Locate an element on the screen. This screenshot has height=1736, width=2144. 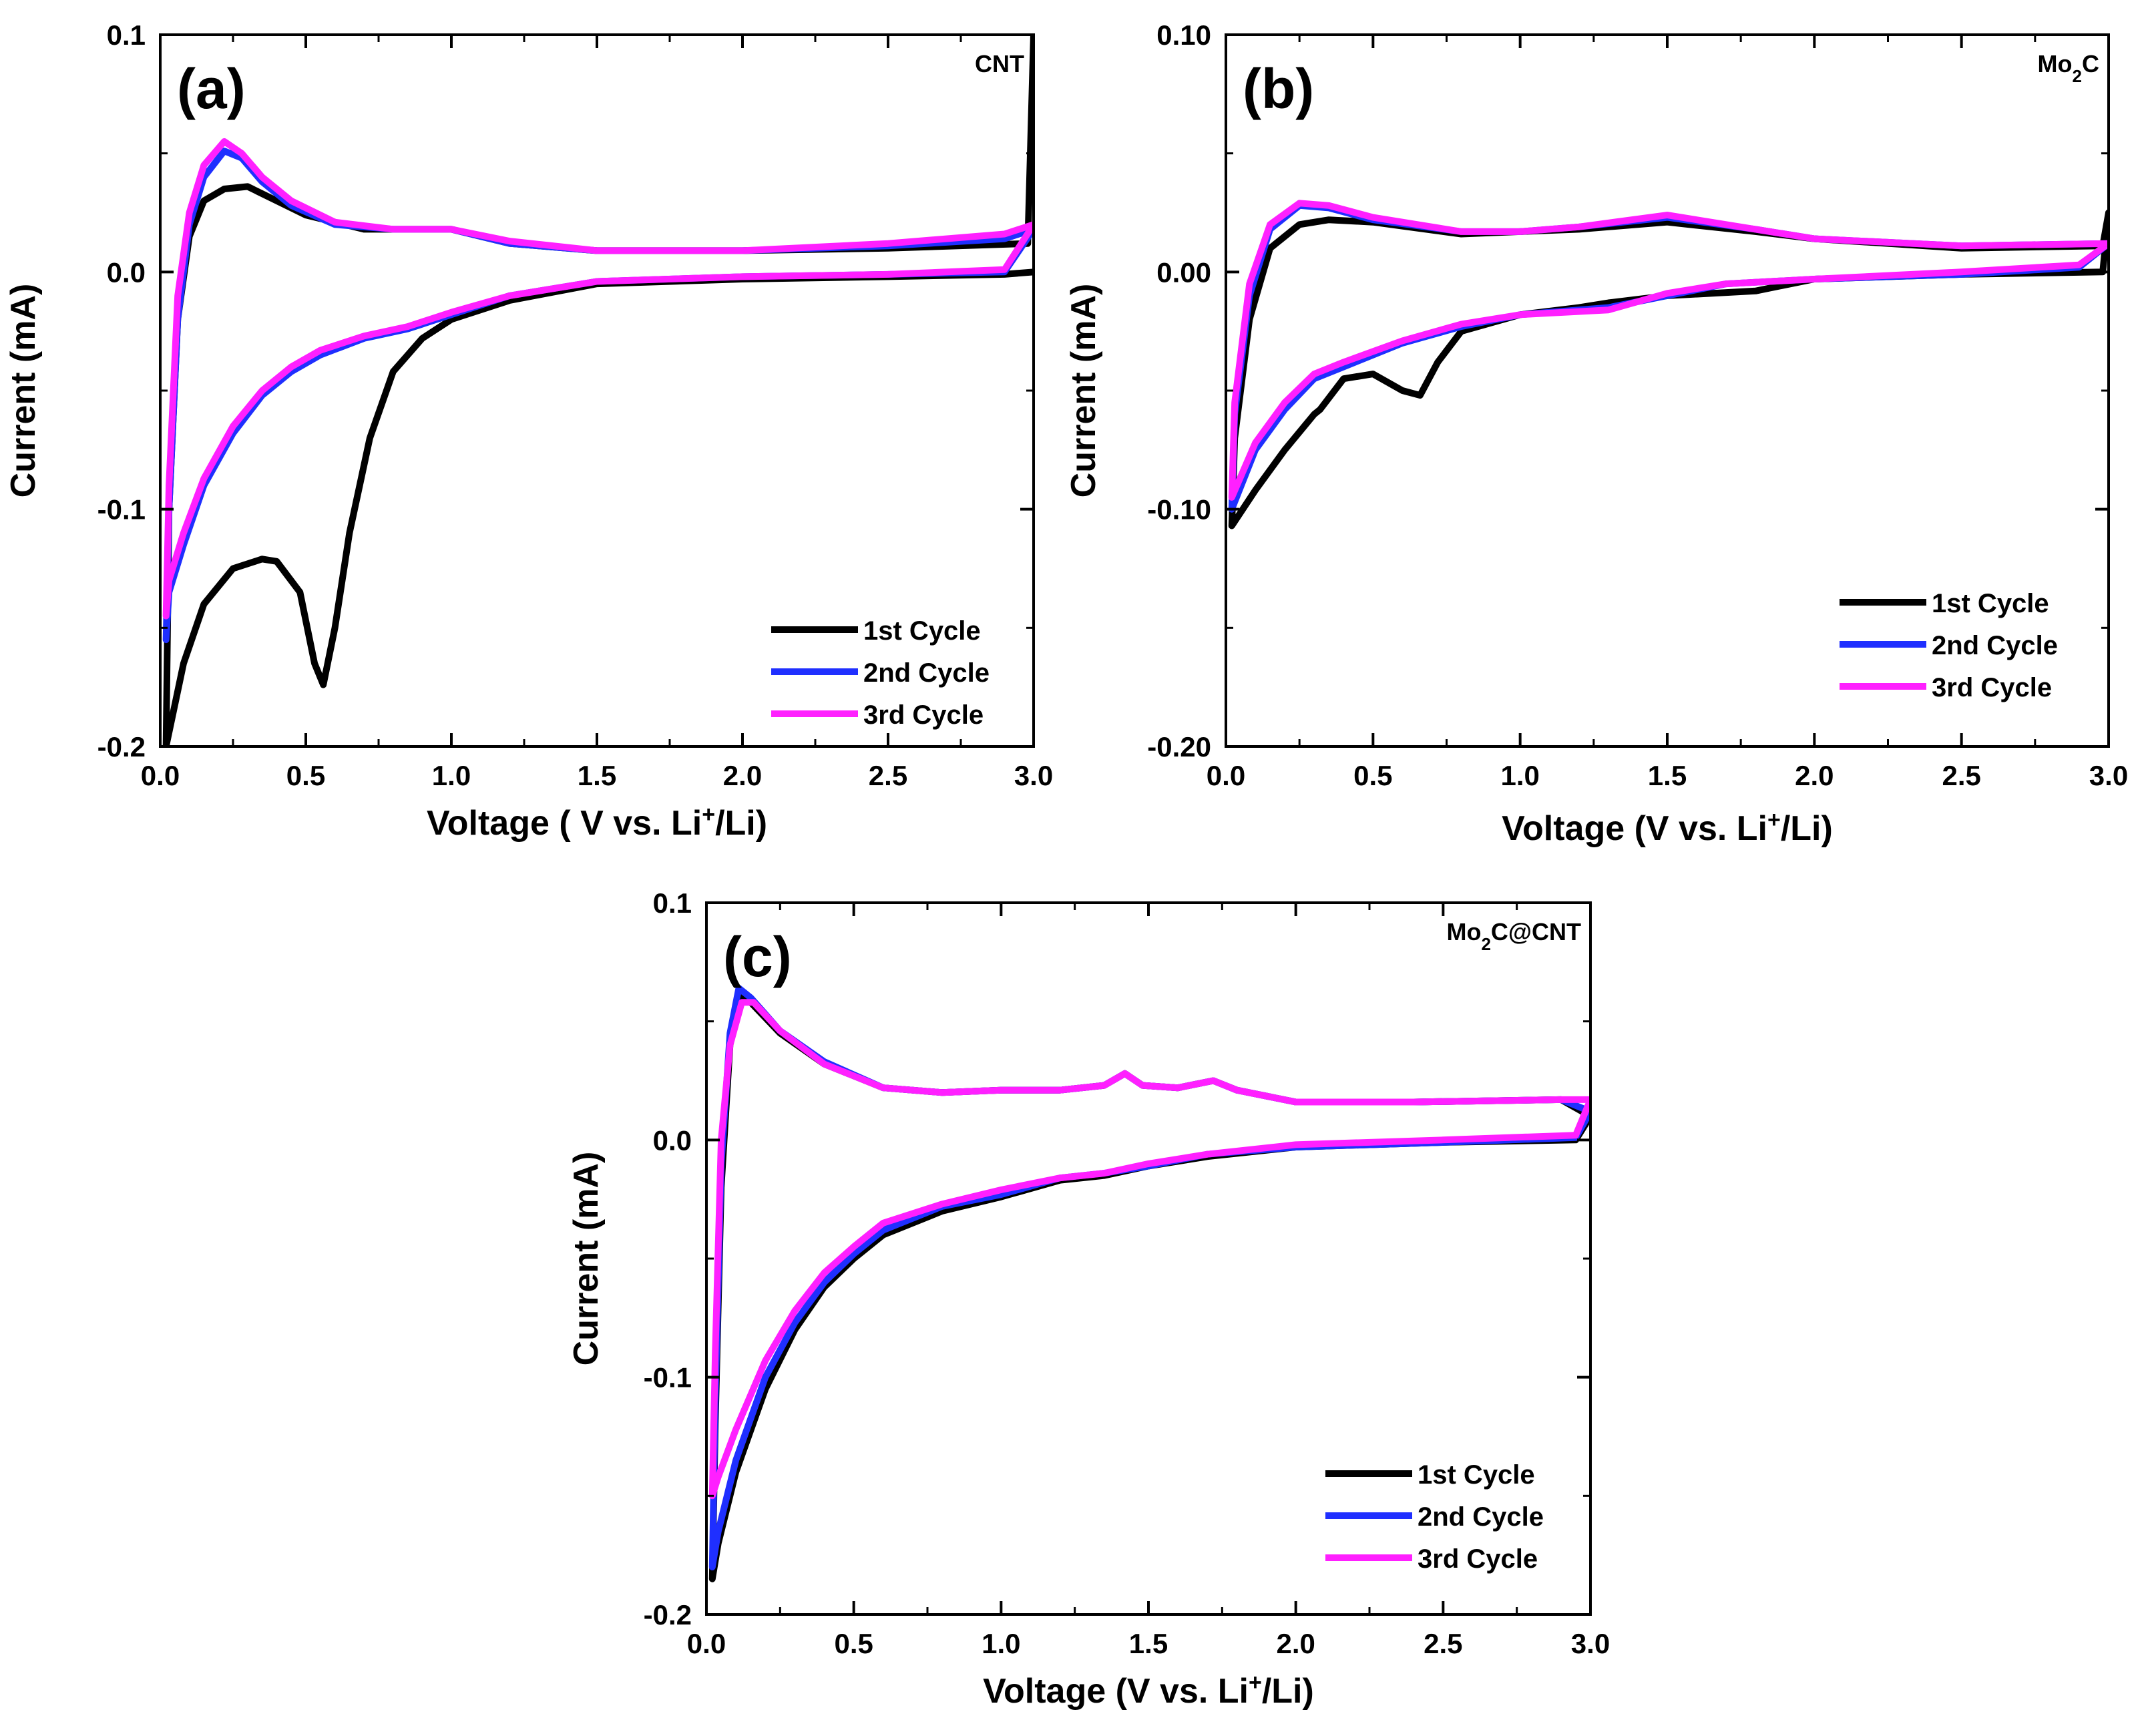
panel-label: (c) is located at coordinates (758, 956).